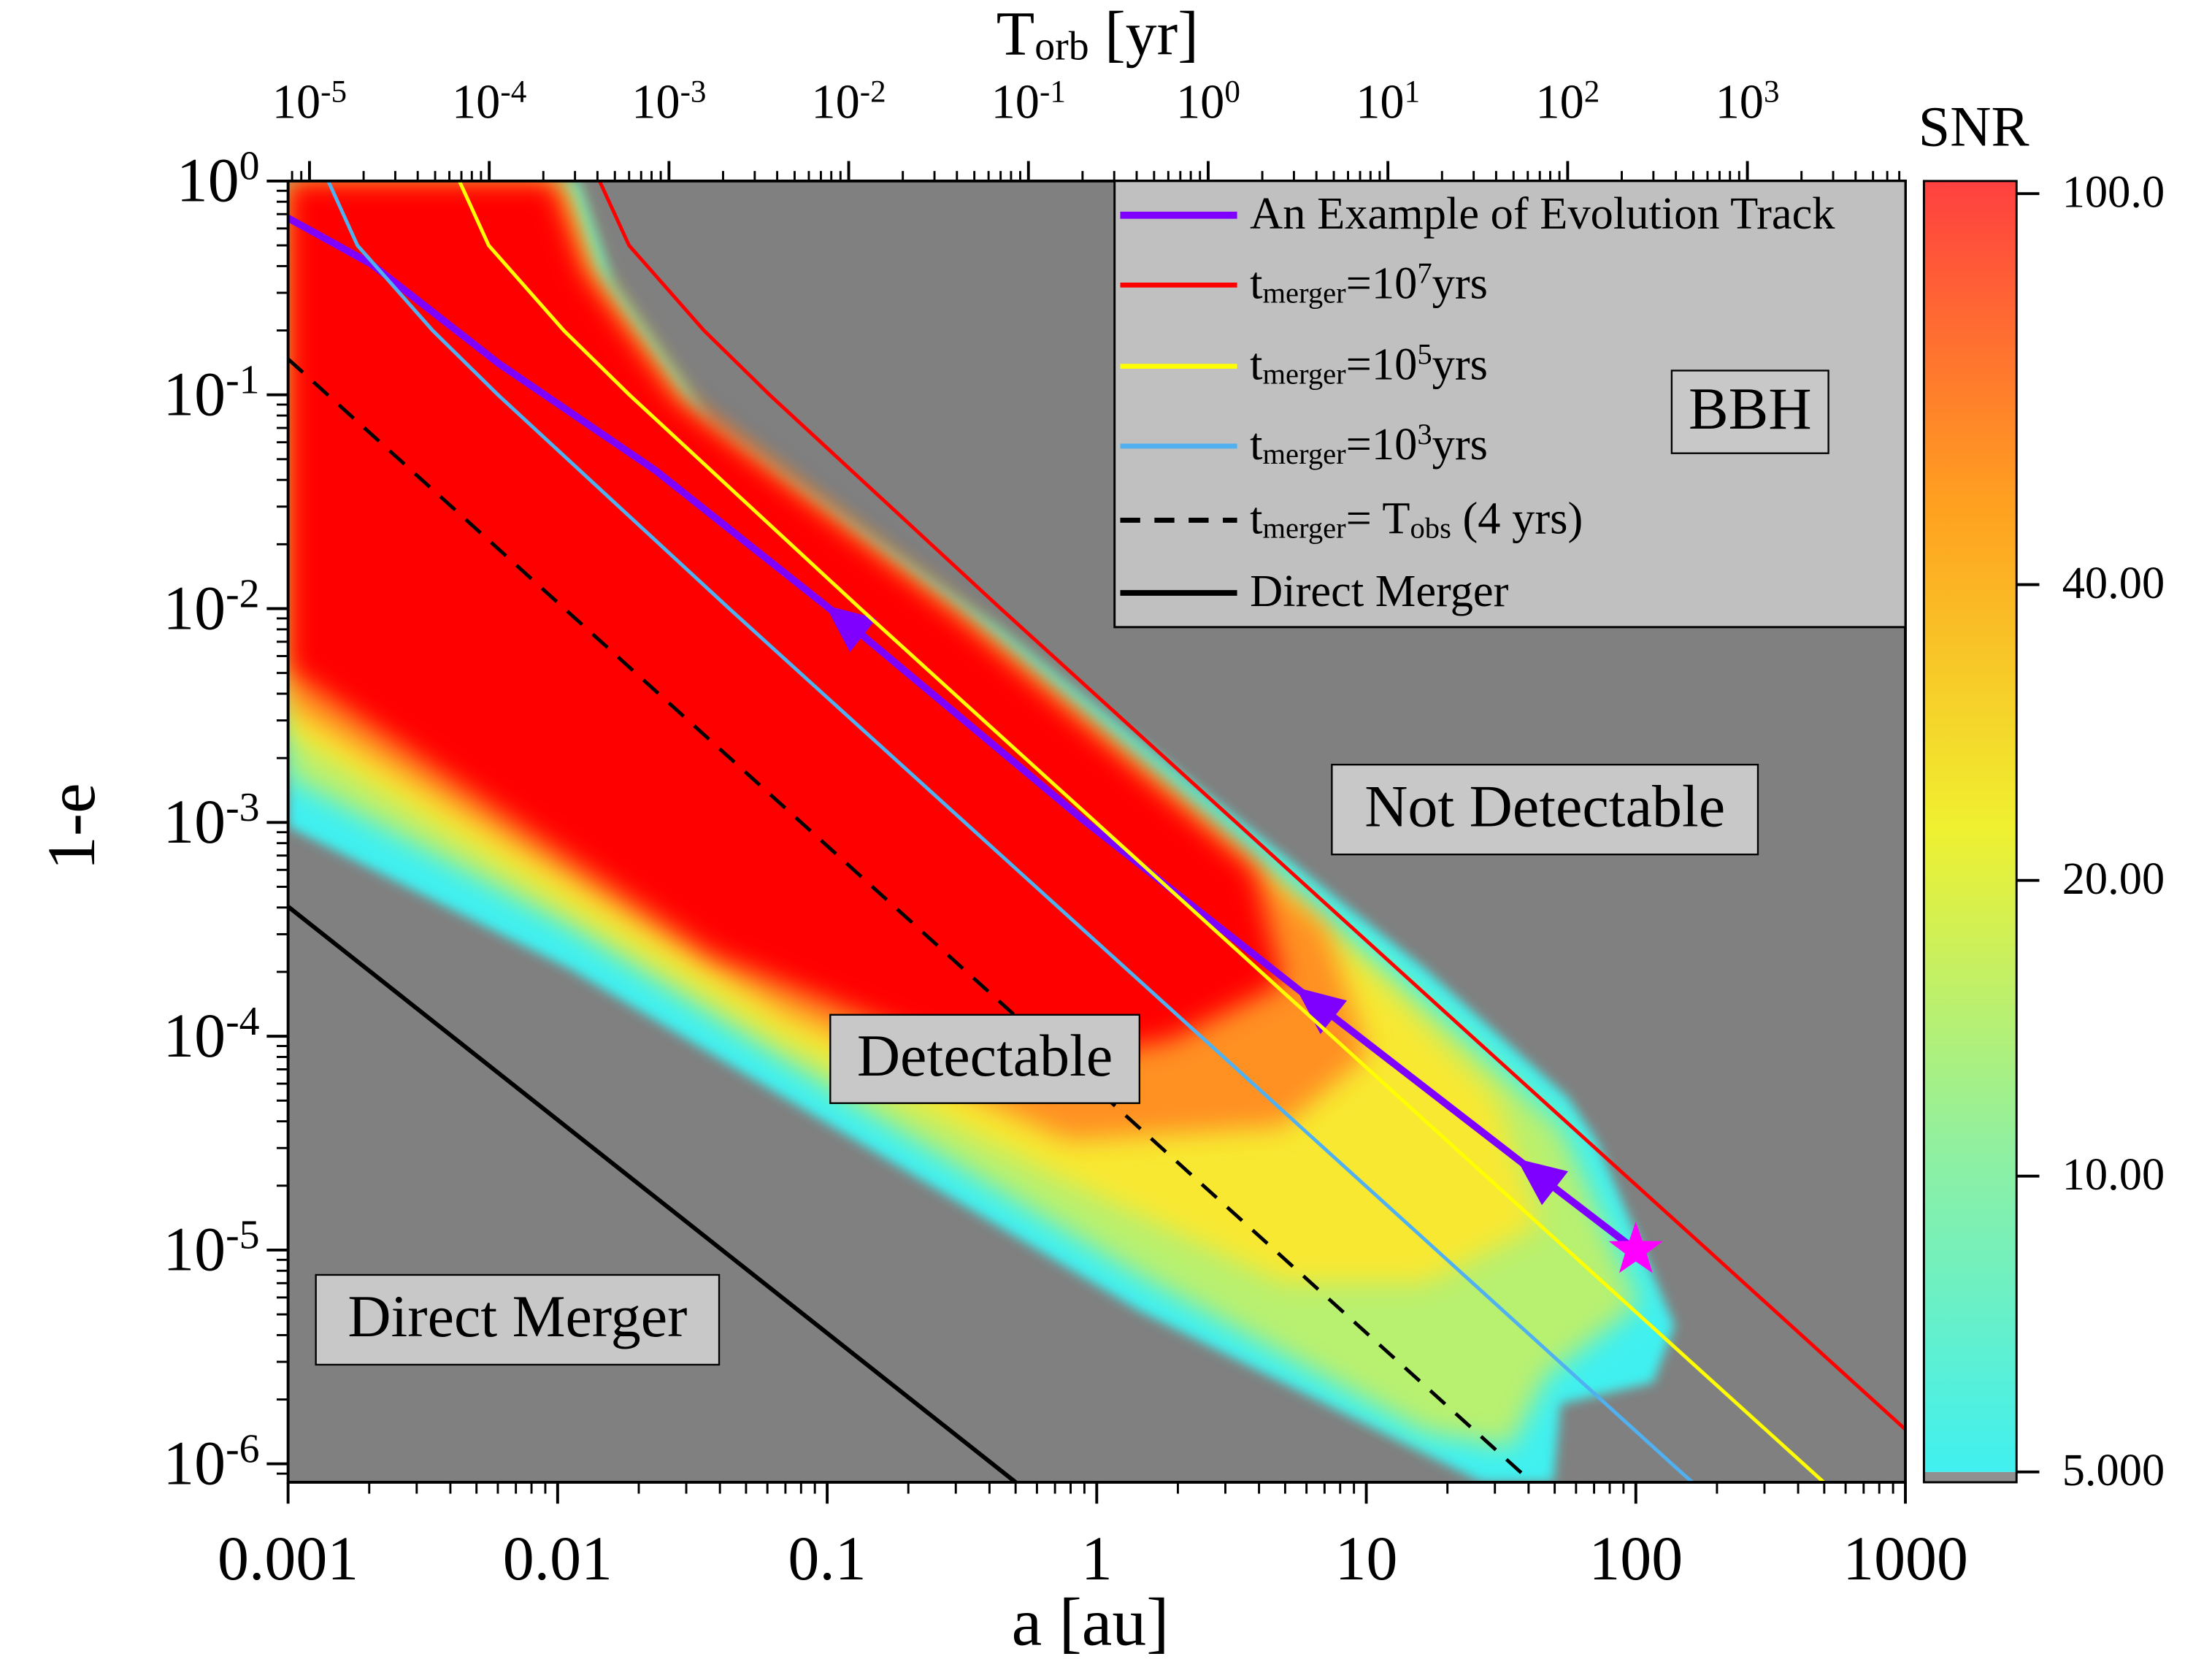 Image resolution: width=2212 pixels, height=1659 pixels. What do you see at coordinates (218, 180) in the screenshot?
I see `y-tick-label: 10⁰` at bounding box center [218, 180].